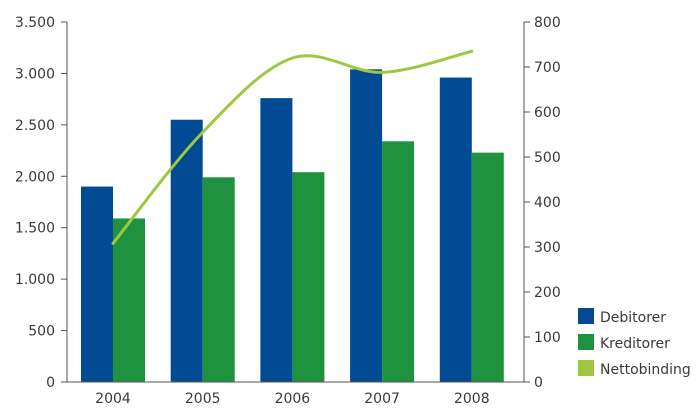  I want to click on x-tick-label: 2007, so click(382, 398).